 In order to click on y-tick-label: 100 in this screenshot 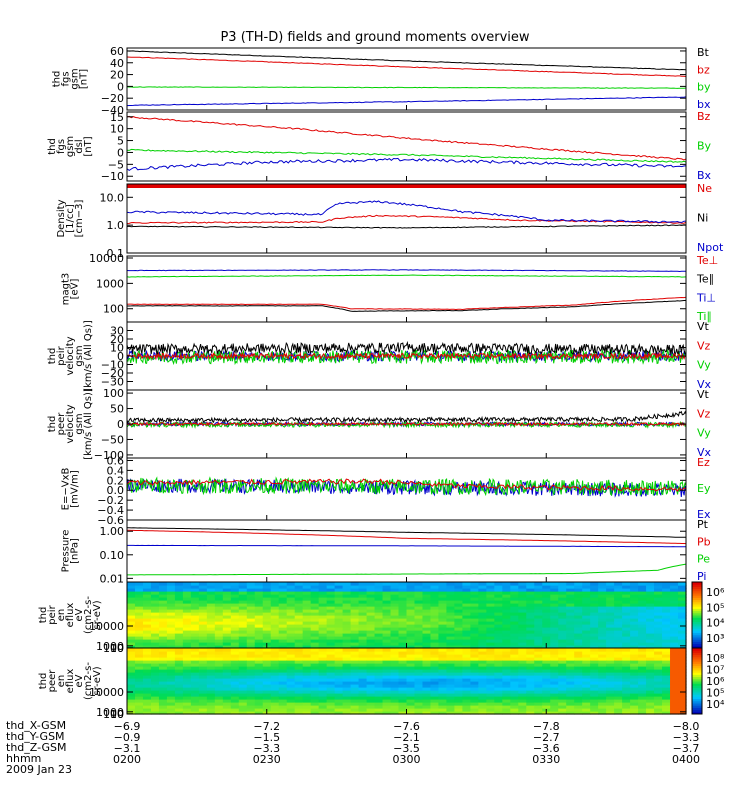, I will do `click(113, 393)`.